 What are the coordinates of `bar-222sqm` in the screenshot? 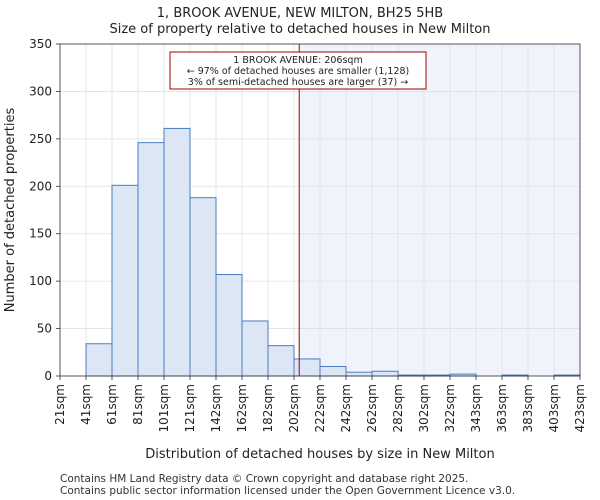 It's located at (333, 371).